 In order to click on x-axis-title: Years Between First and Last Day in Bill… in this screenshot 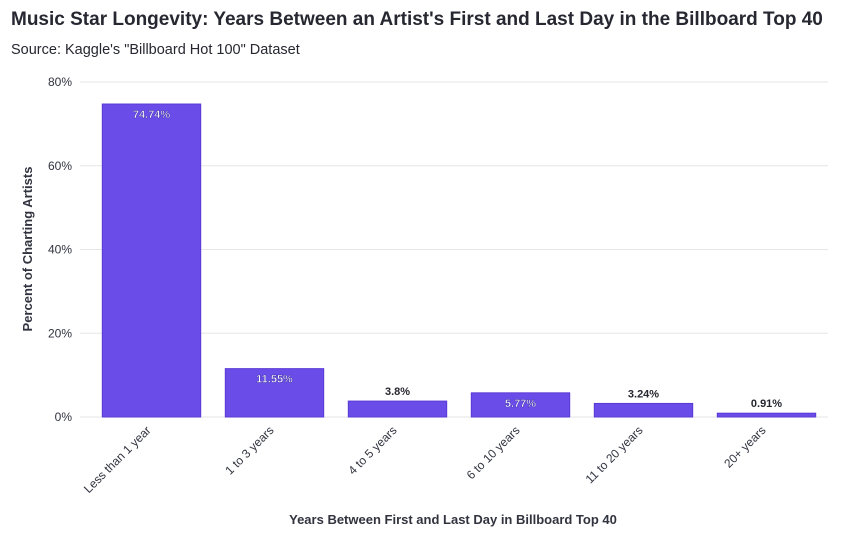, I will do `click(453, 519)`.